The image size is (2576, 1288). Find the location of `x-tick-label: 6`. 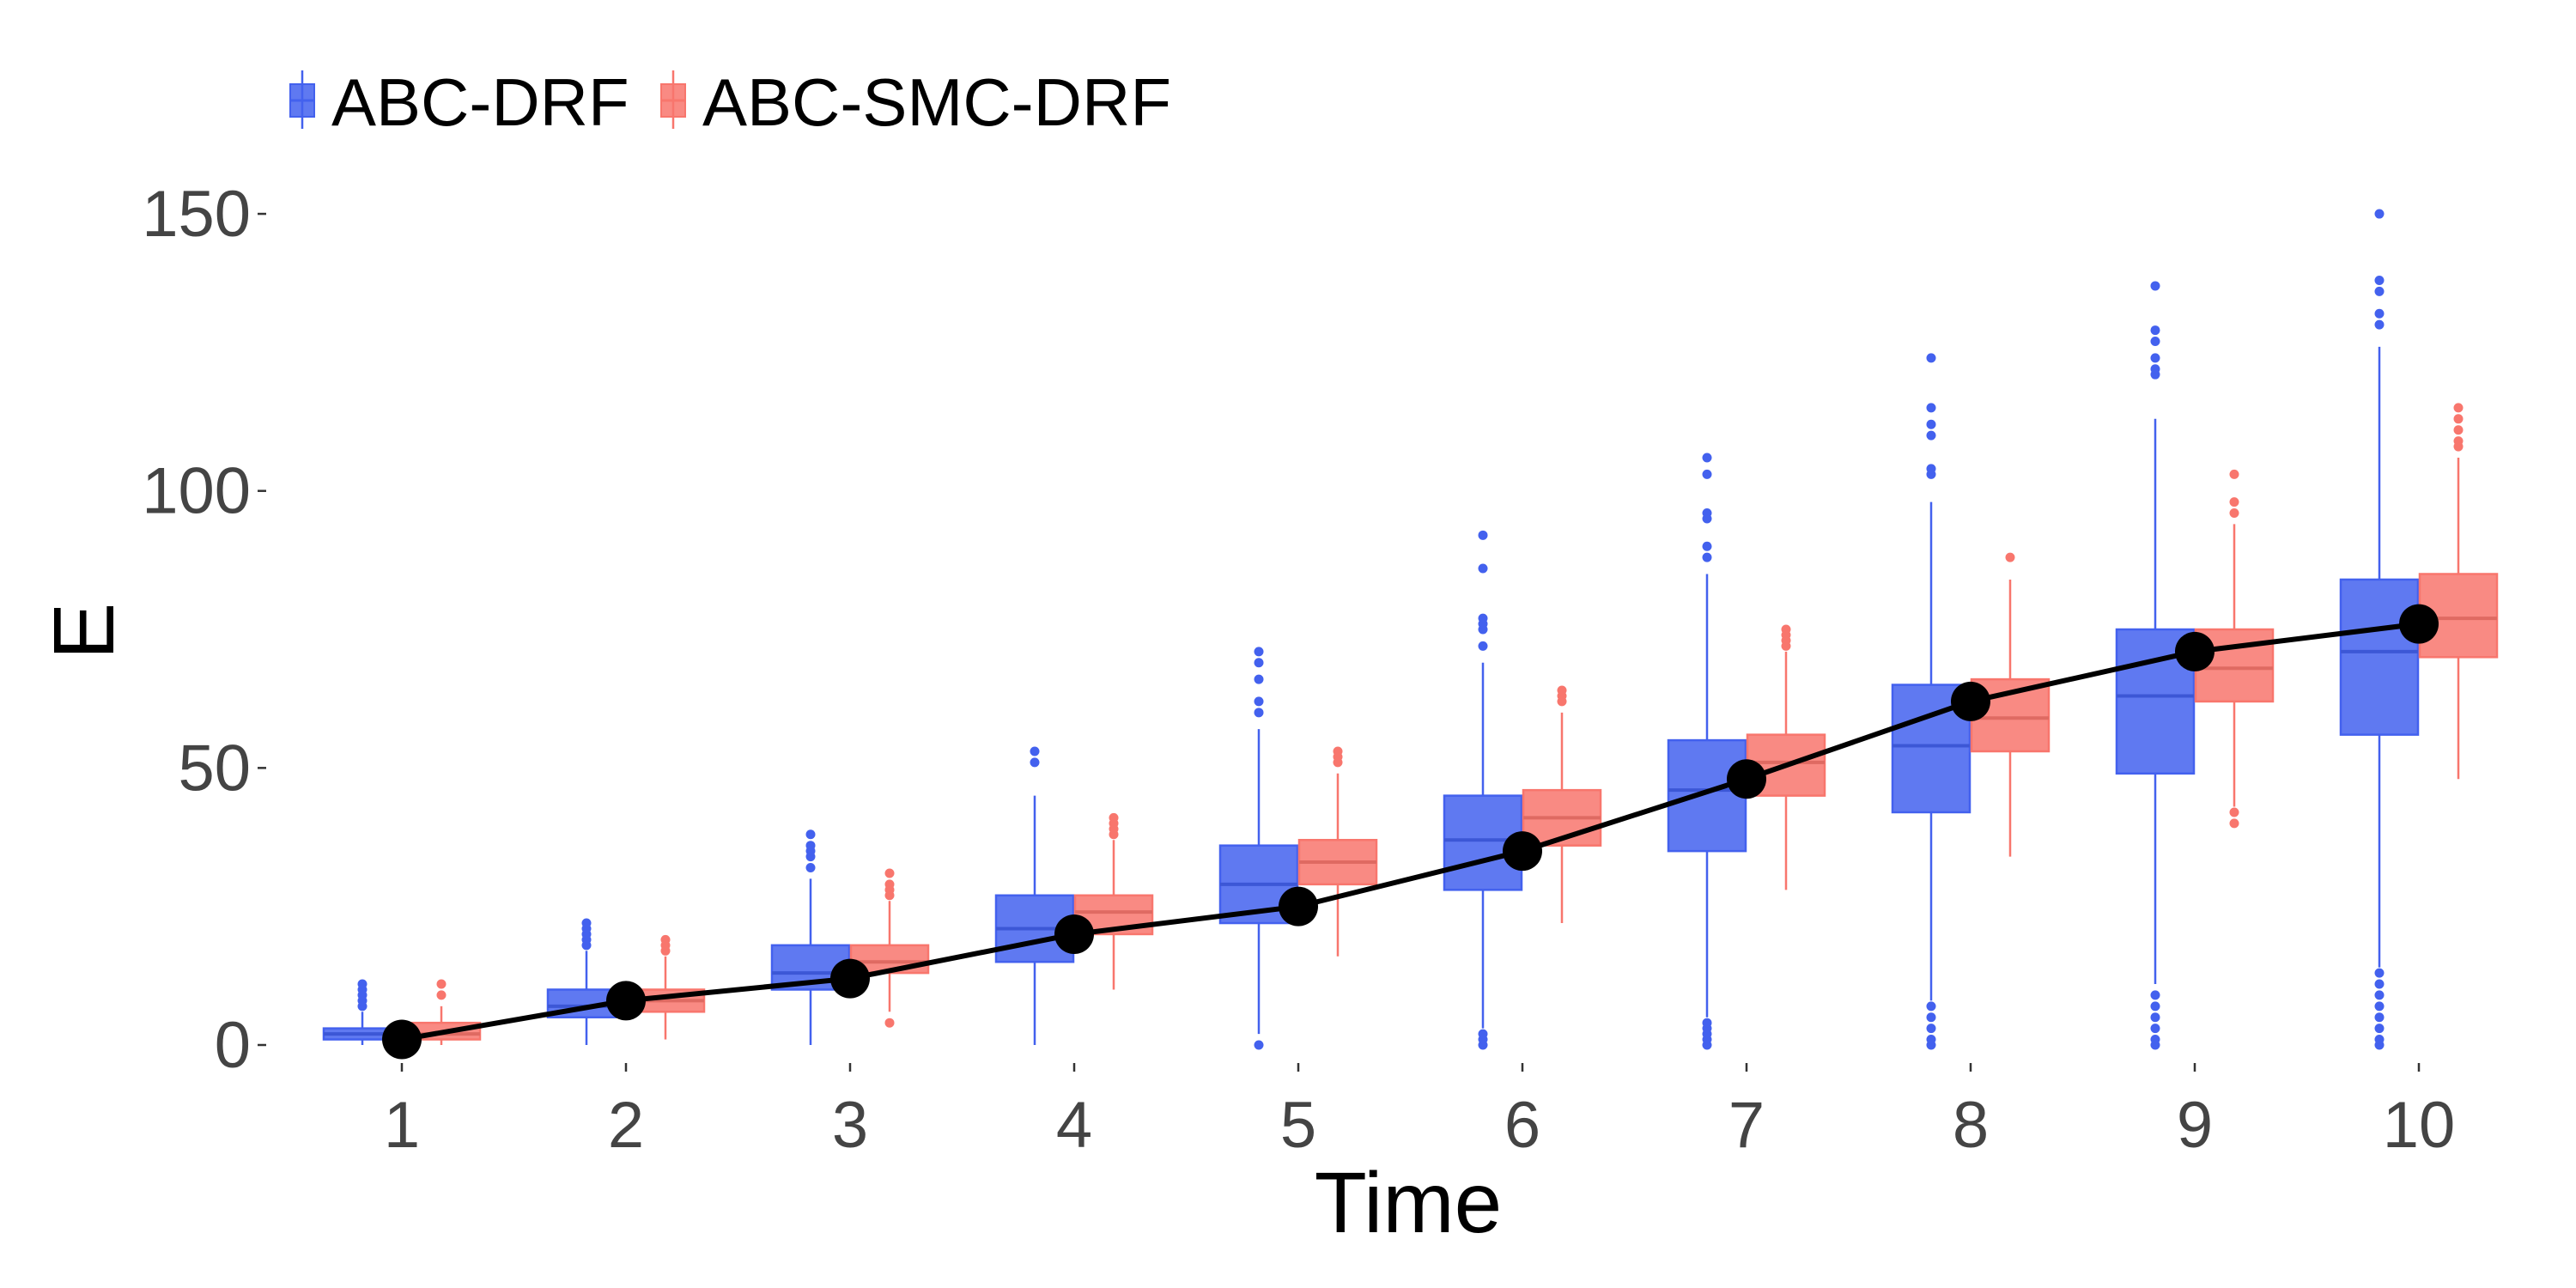

x-tick-label: 6 is located at coordinates (1522, 1125).